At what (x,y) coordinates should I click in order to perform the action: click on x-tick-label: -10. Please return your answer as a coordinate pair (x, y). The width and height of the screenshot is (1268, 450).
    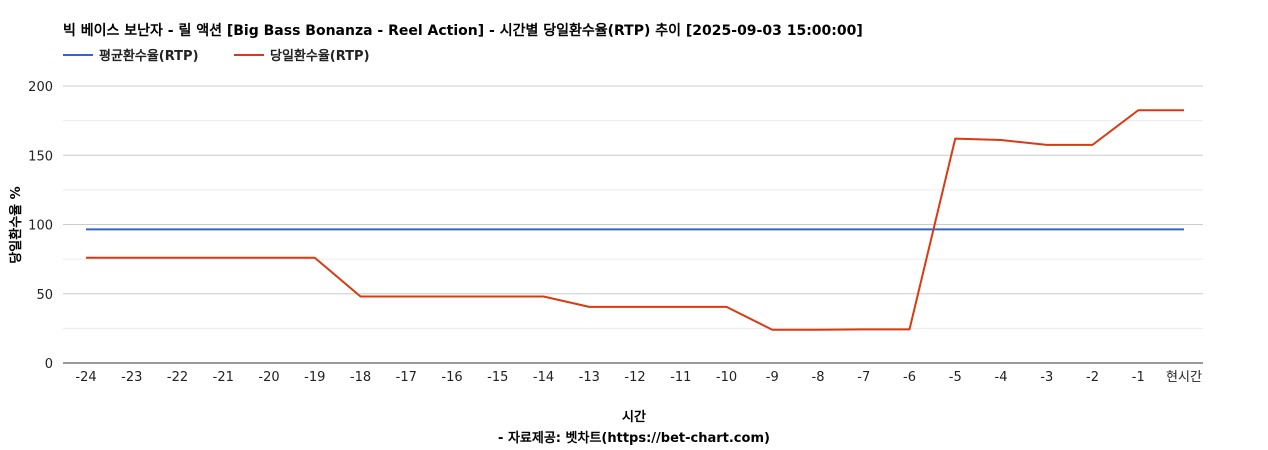
    Looking at the image, I should click on (726, 377).